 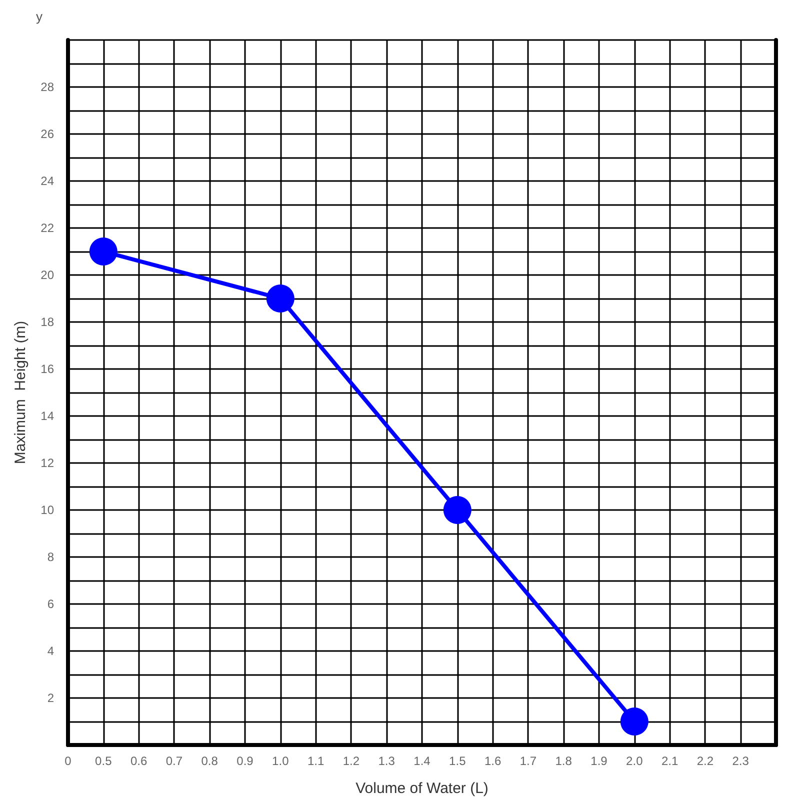 I want to click on x-tick-label: 0.6, so click(x=139, y=761).